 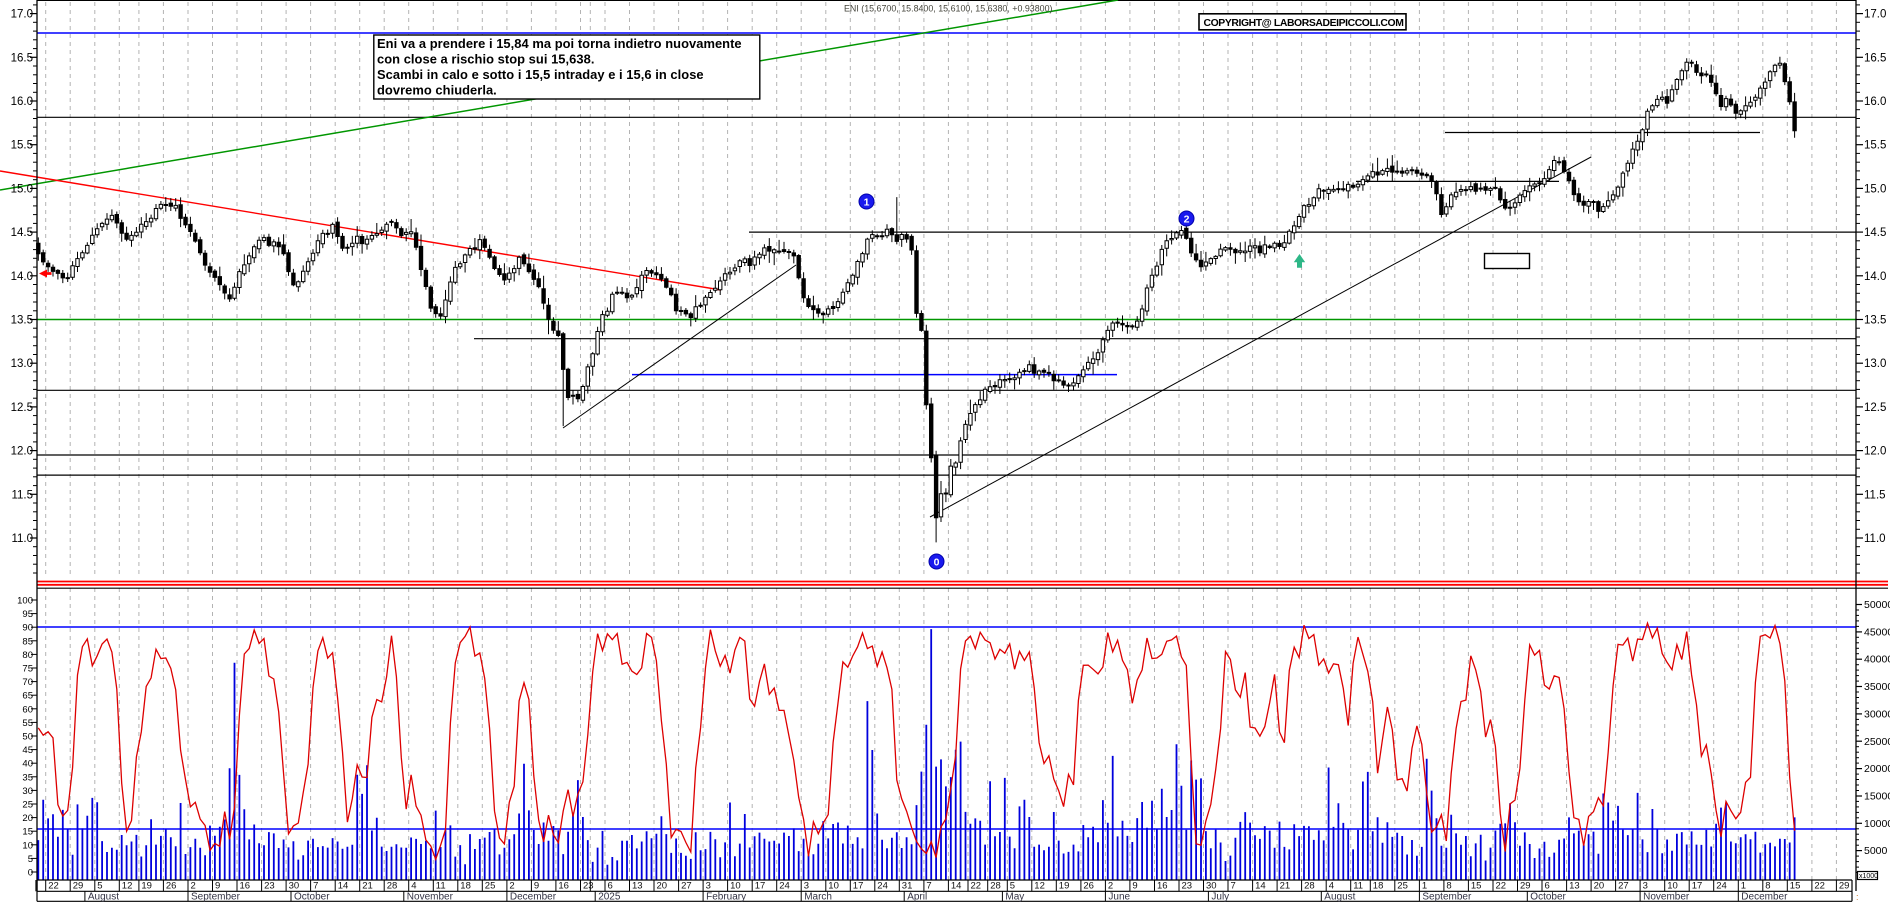 What do you see at coordinates (22, 102) in the screenshot?
I see `svg-text: 16.0` at bounding box center [22, 102].